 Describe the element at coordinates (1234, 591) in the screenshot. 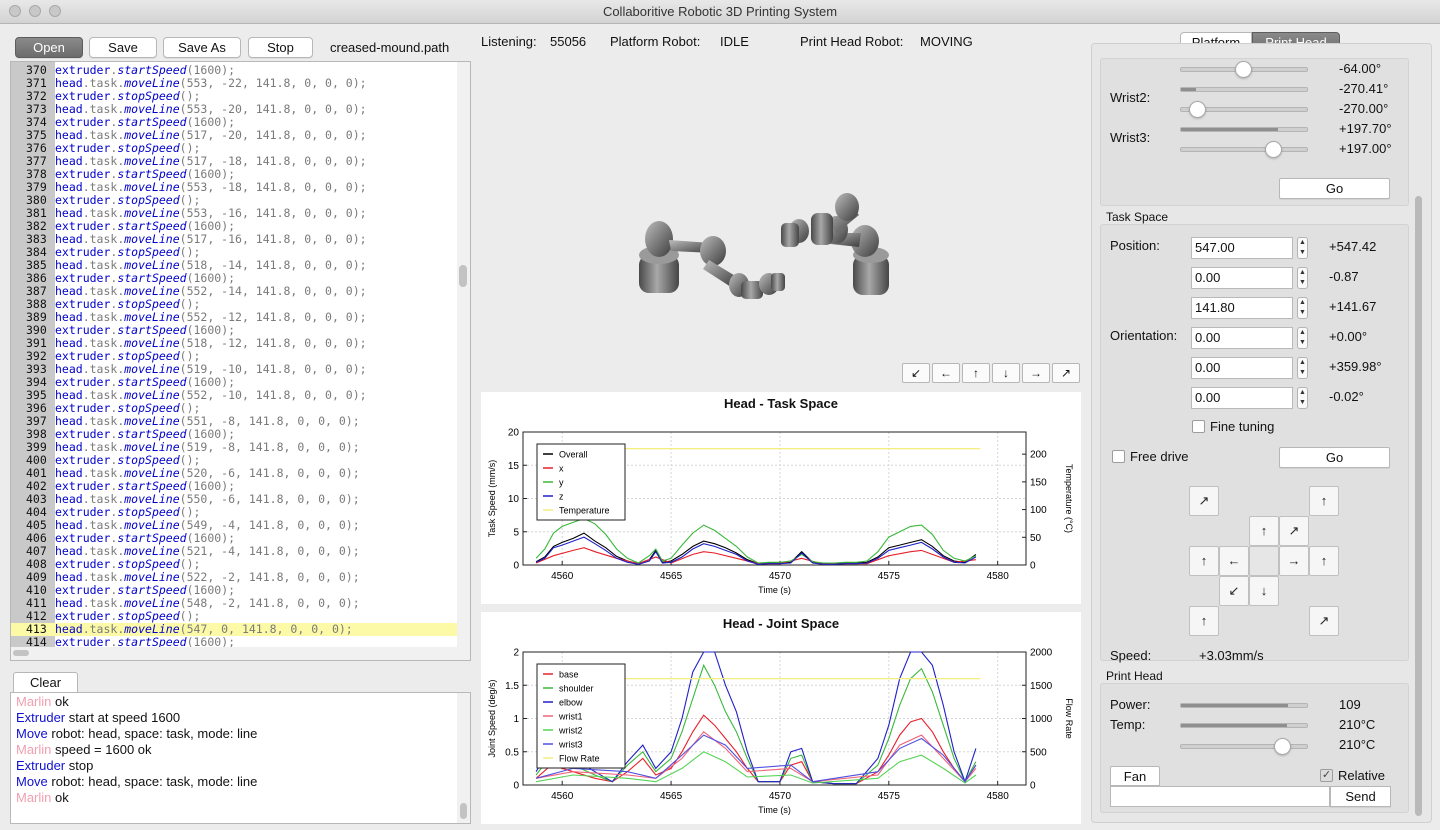

I see `jog-down-left-icon: ↙` at that location.